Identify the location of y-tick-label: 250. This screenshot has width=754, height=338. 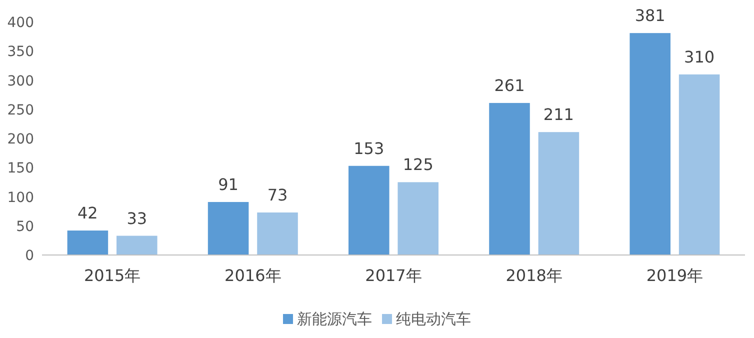
(20, 110).